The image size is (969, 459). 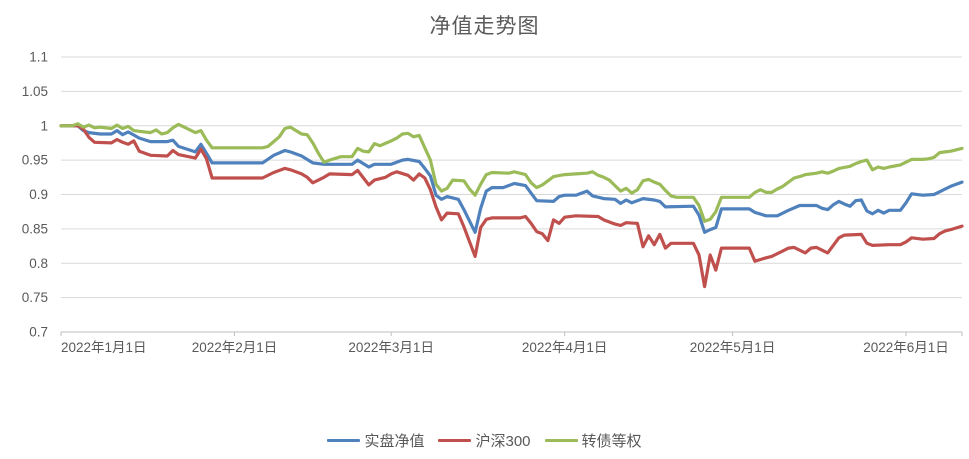 What do you see at coordinates (503, 441) in the screenshot?
I see `legend-label: 沪深300` at bounding box center [503, 441].